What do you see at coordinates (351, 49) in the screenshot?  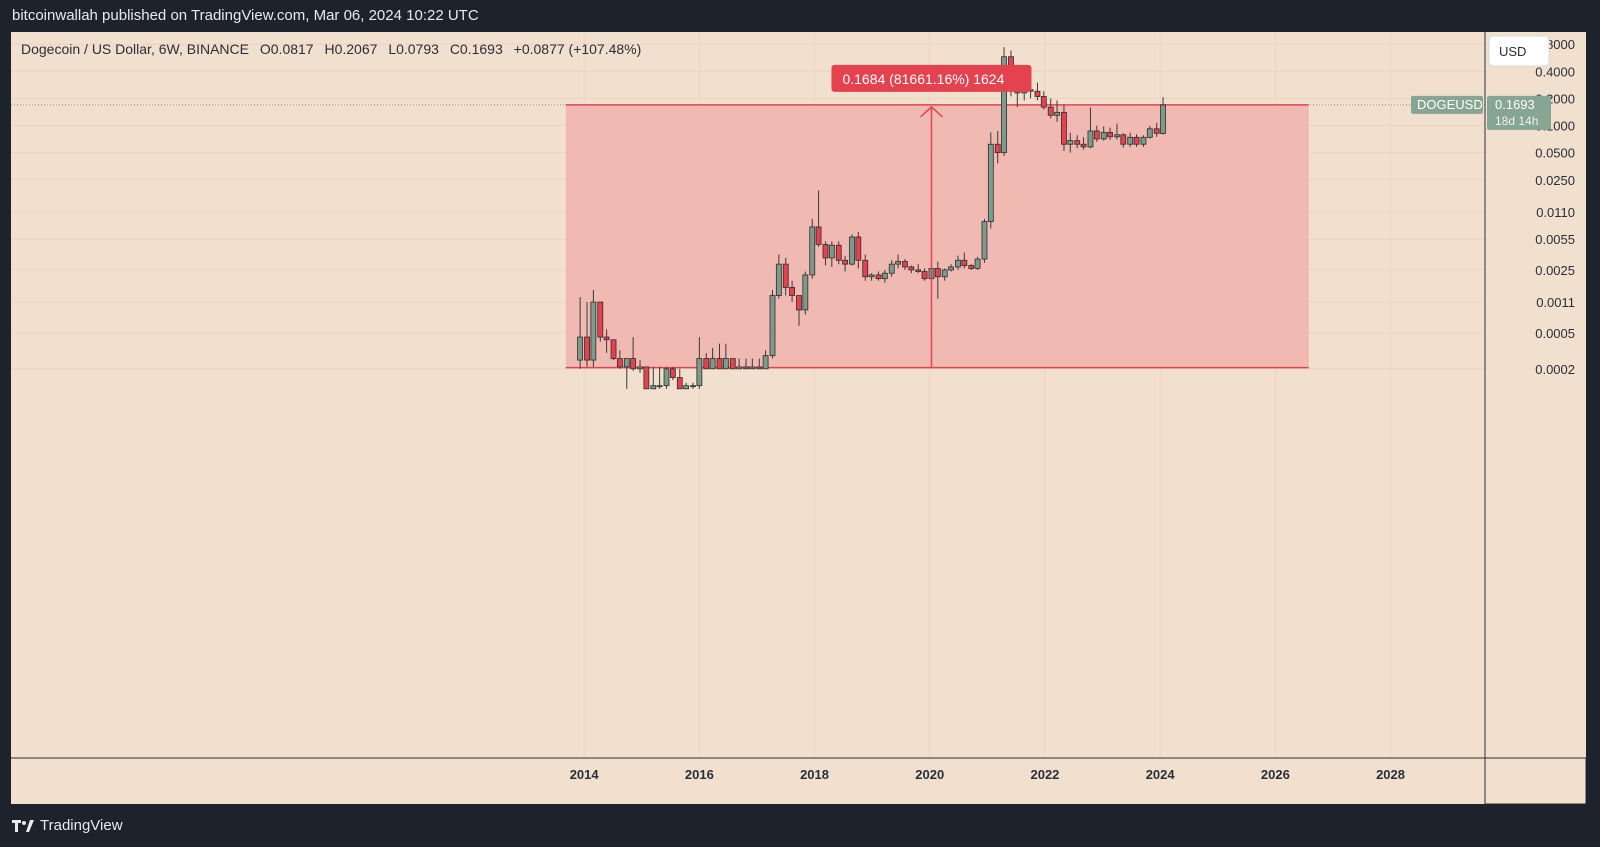 I see `legend-high: H0.2067` at bounding box center [351, 49].